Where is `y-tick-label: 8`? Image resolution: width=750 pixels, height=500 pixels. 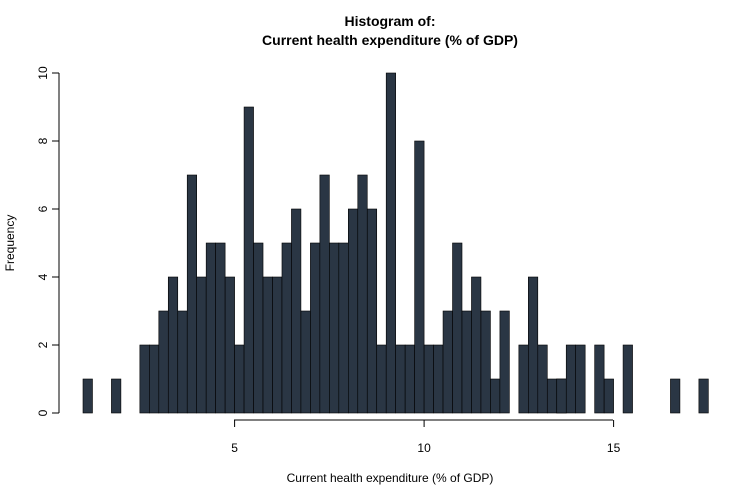
y-tick-label: 8 is located at coordinates (43, 140).